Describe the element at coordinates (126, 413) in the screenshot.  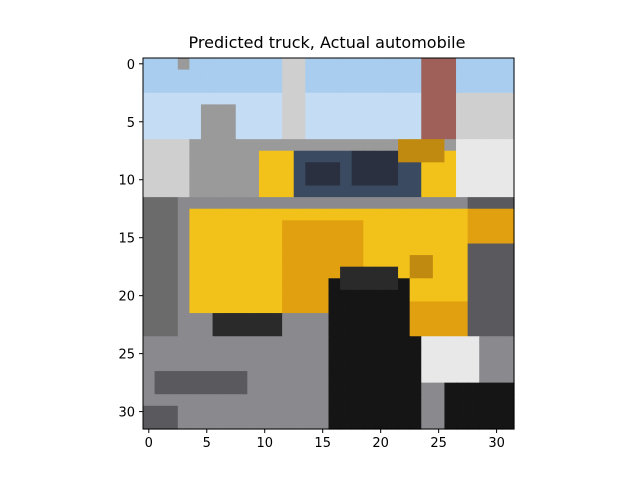
I see `y-tick-label: 30` at that location.